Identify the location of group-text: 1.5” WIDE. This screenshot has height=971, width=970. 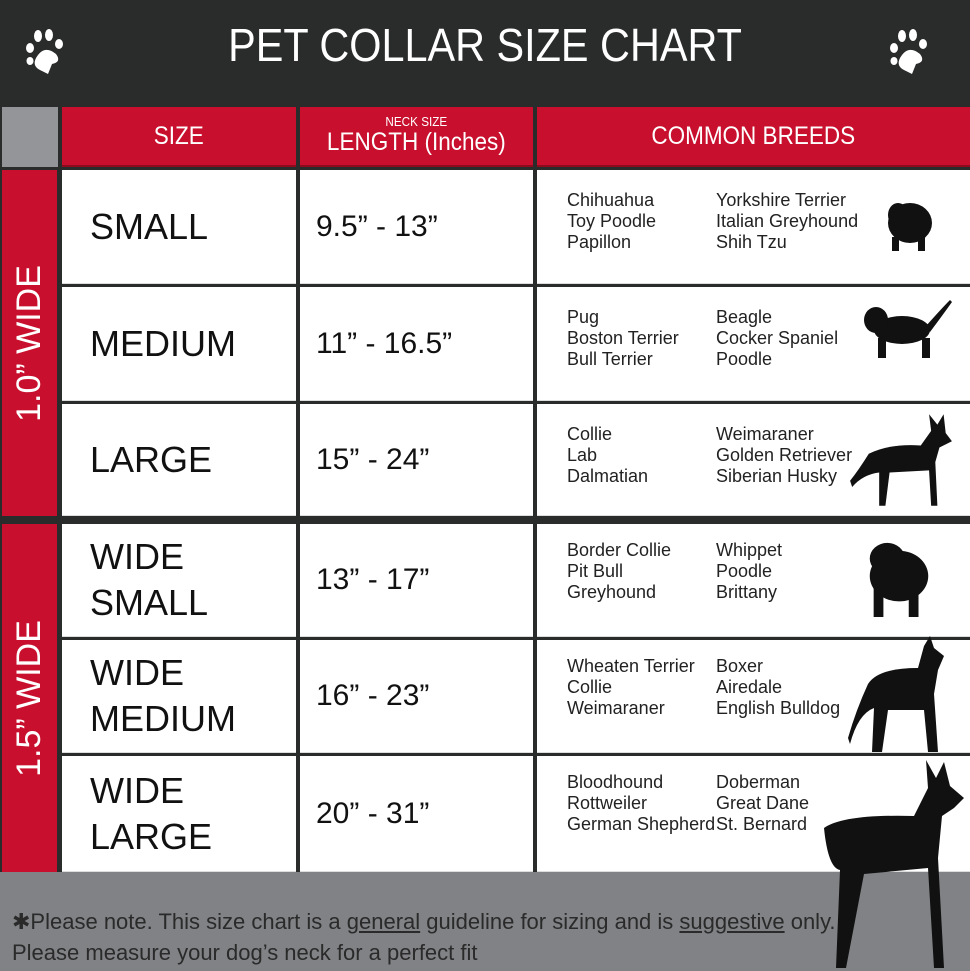
(29, 698).